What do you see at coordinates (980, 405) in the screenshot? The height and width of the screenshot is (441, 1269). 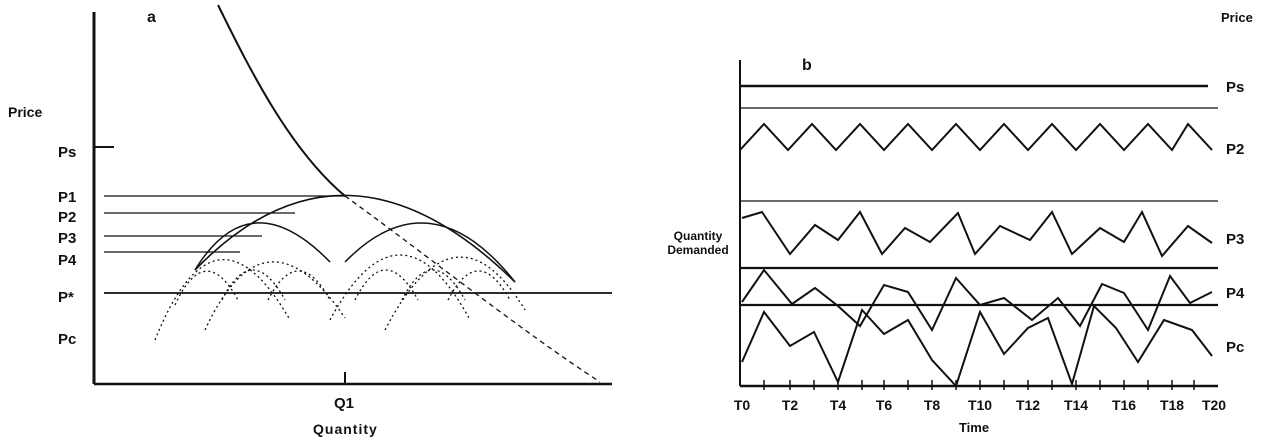 I see `x-tick-t10: T10` at bounding box center [980, 405].